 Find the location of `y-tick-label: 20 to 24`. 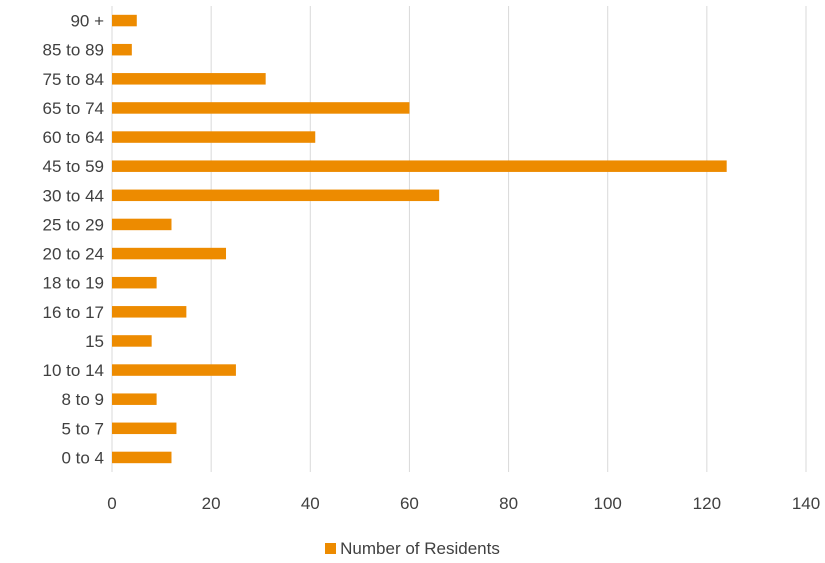

y-tick-label: 20 to 24 is located at coordinates (73, 254).